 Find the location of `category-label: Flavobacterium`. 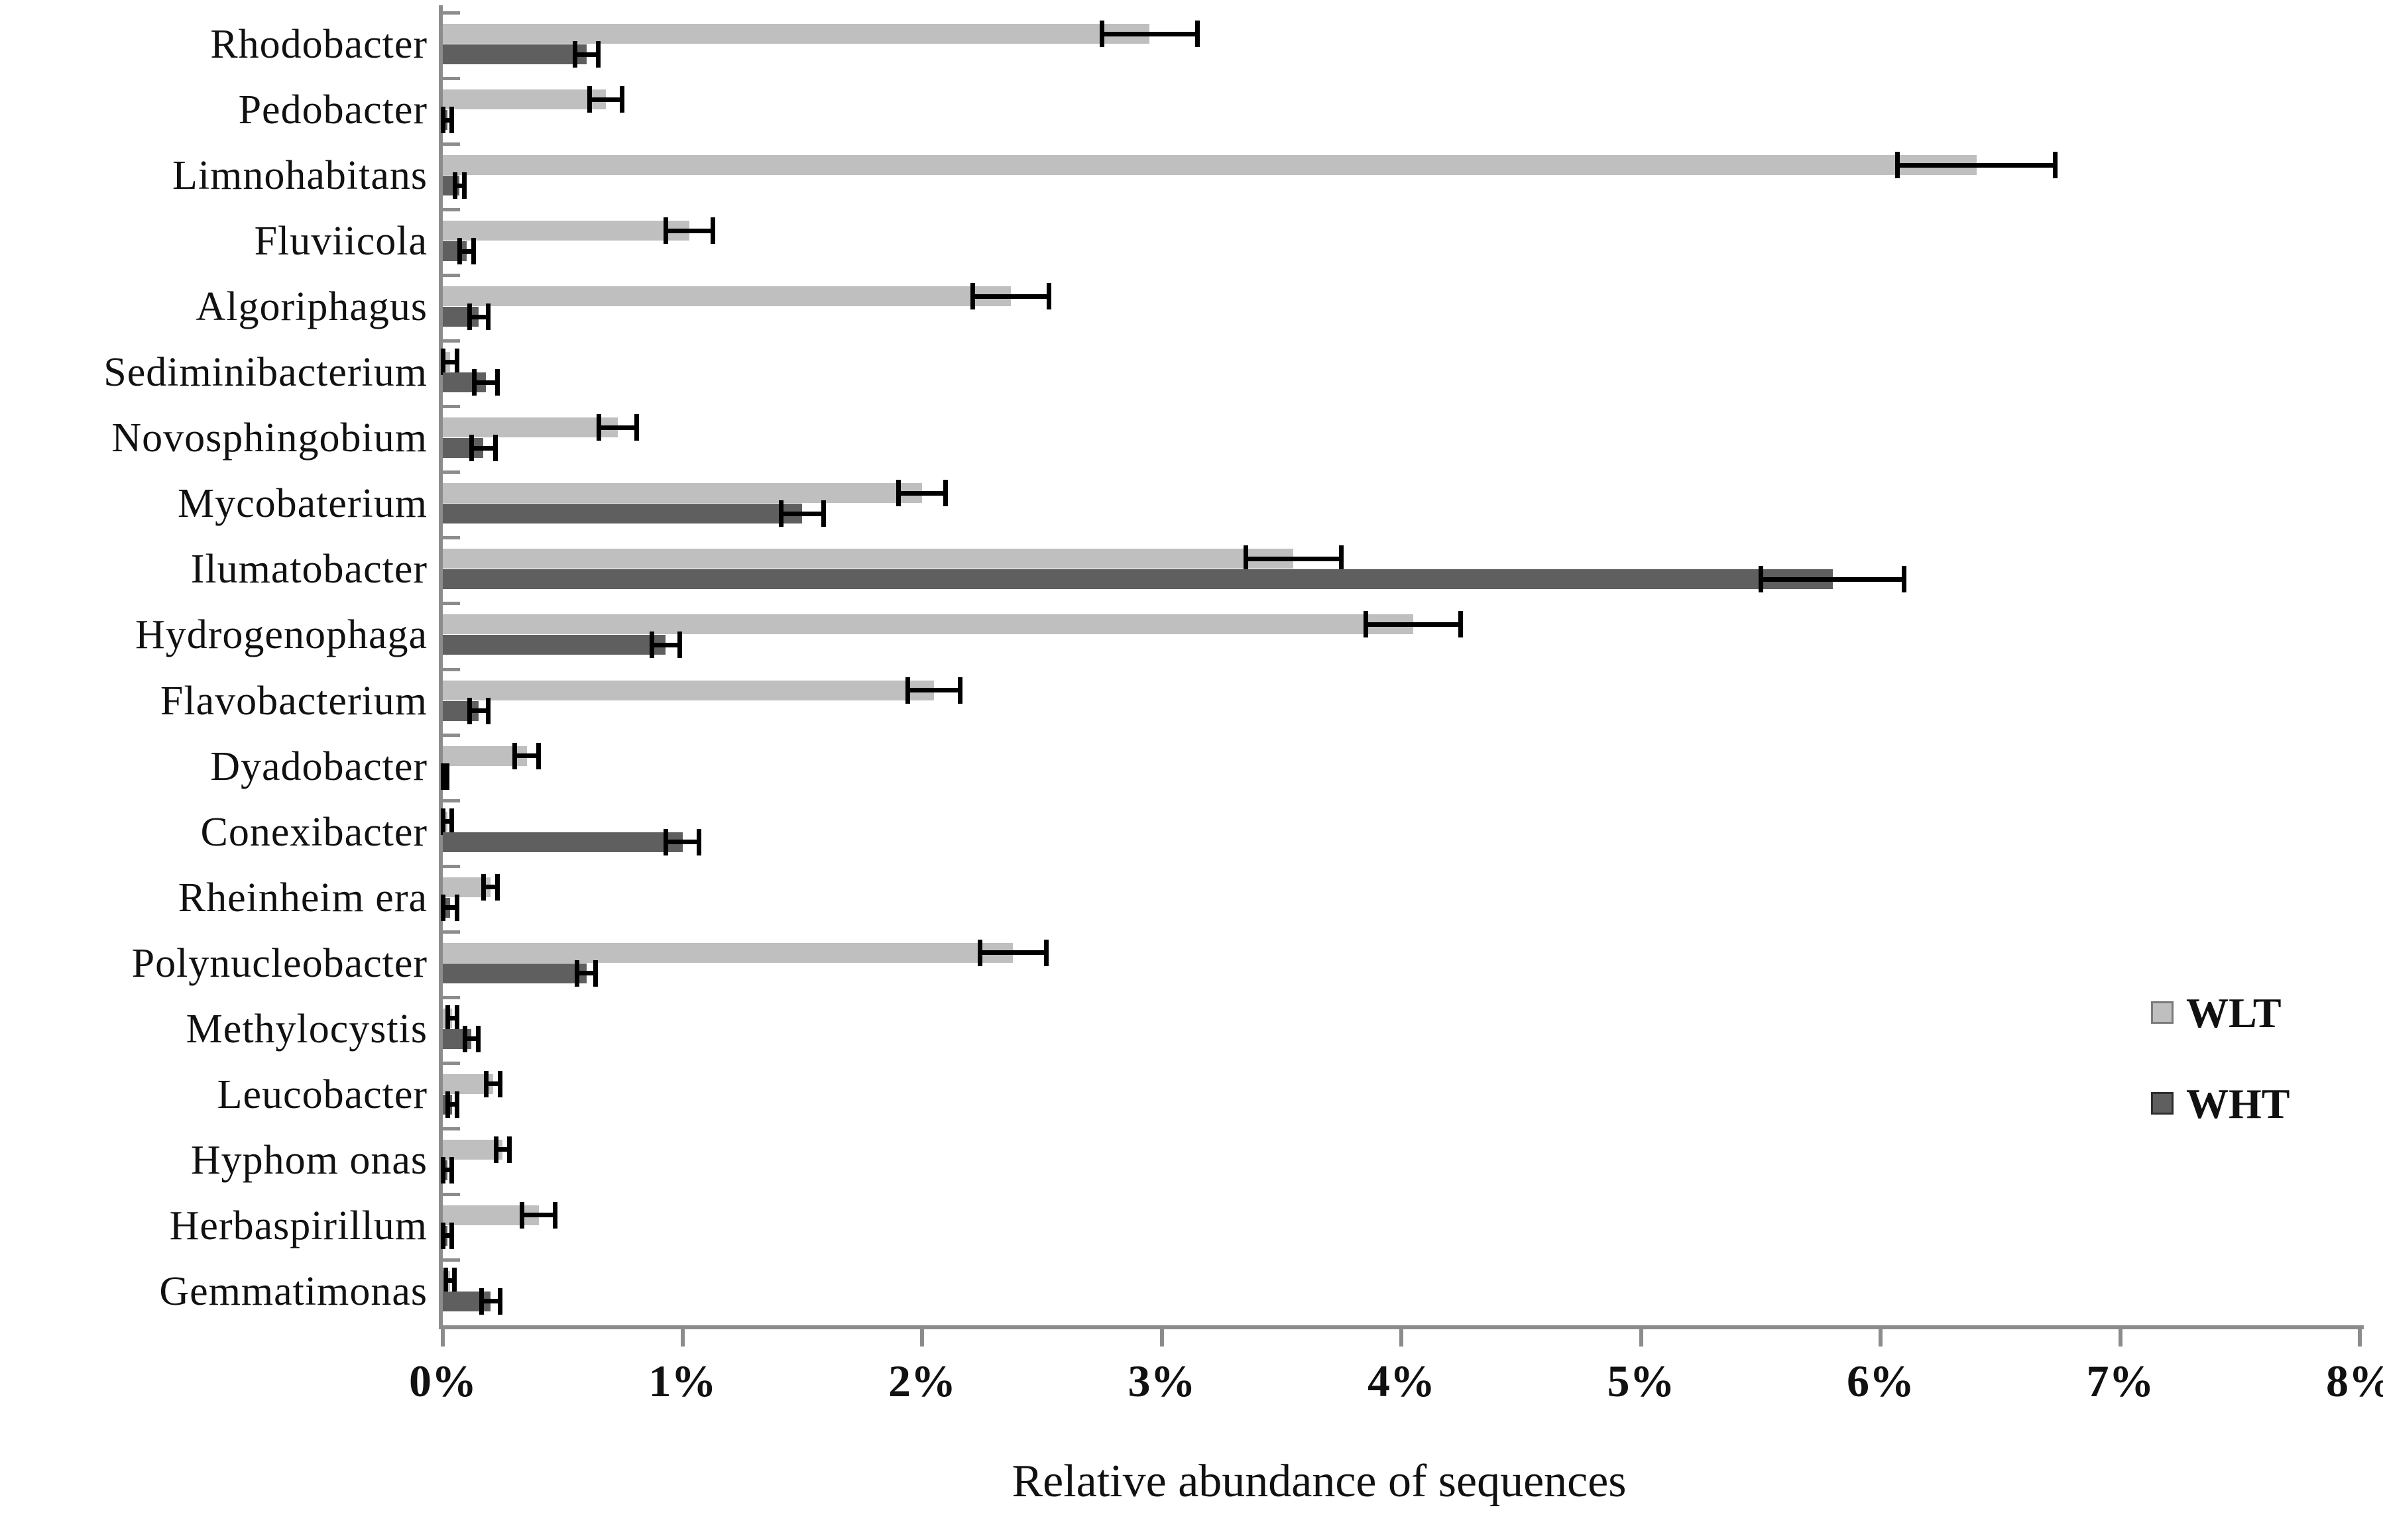

category-label: Flavobacterium is located at coordinates (294, 701).